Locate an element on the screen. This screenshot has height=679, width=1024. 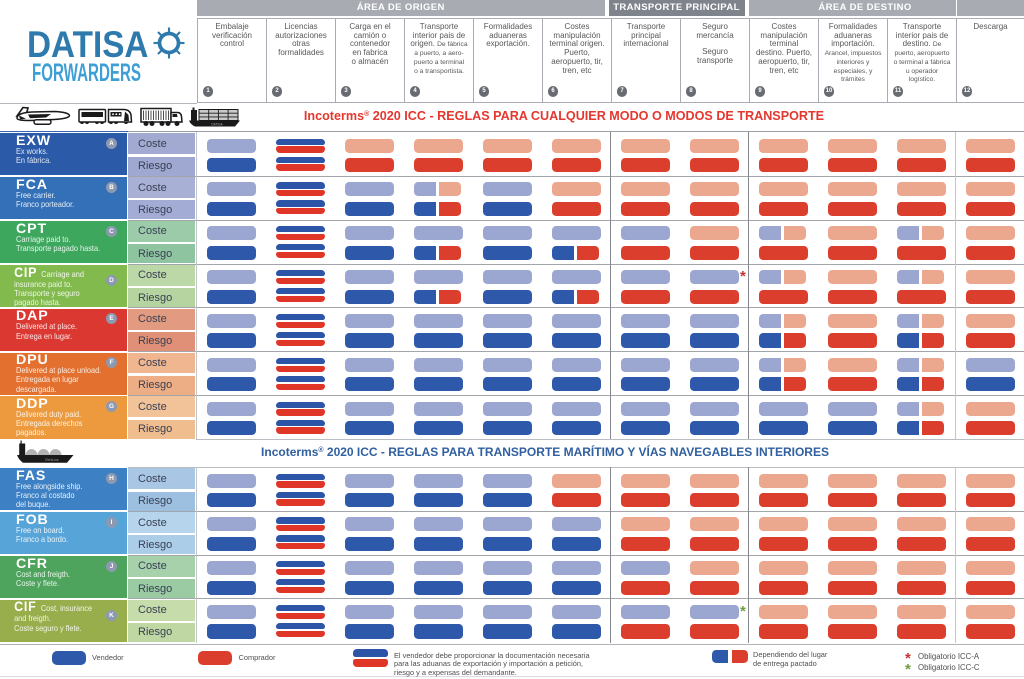
svg-text: DATISA is located at coordinates (217, 125).